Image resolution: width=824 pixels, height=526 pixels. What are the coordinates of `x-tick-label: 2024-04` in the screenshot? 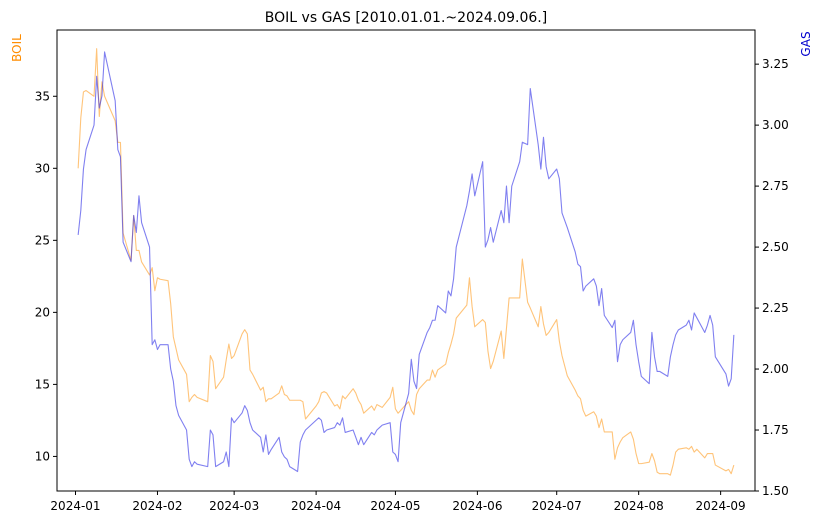 It's located at (316, 506).